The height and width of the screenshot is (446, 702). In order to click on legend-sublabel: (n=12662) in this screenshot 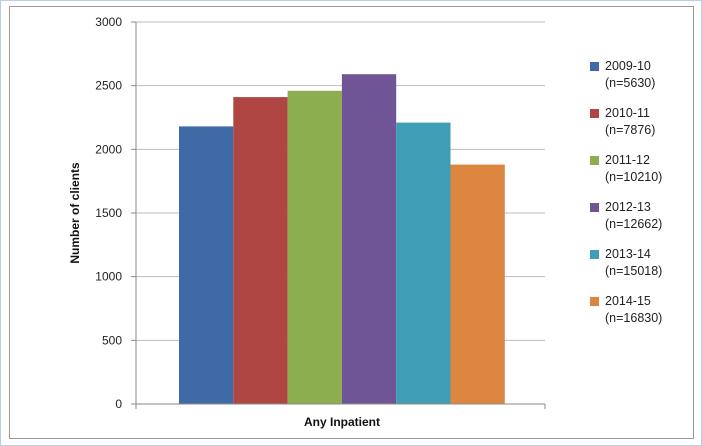, I will do `click(633, 224)`.